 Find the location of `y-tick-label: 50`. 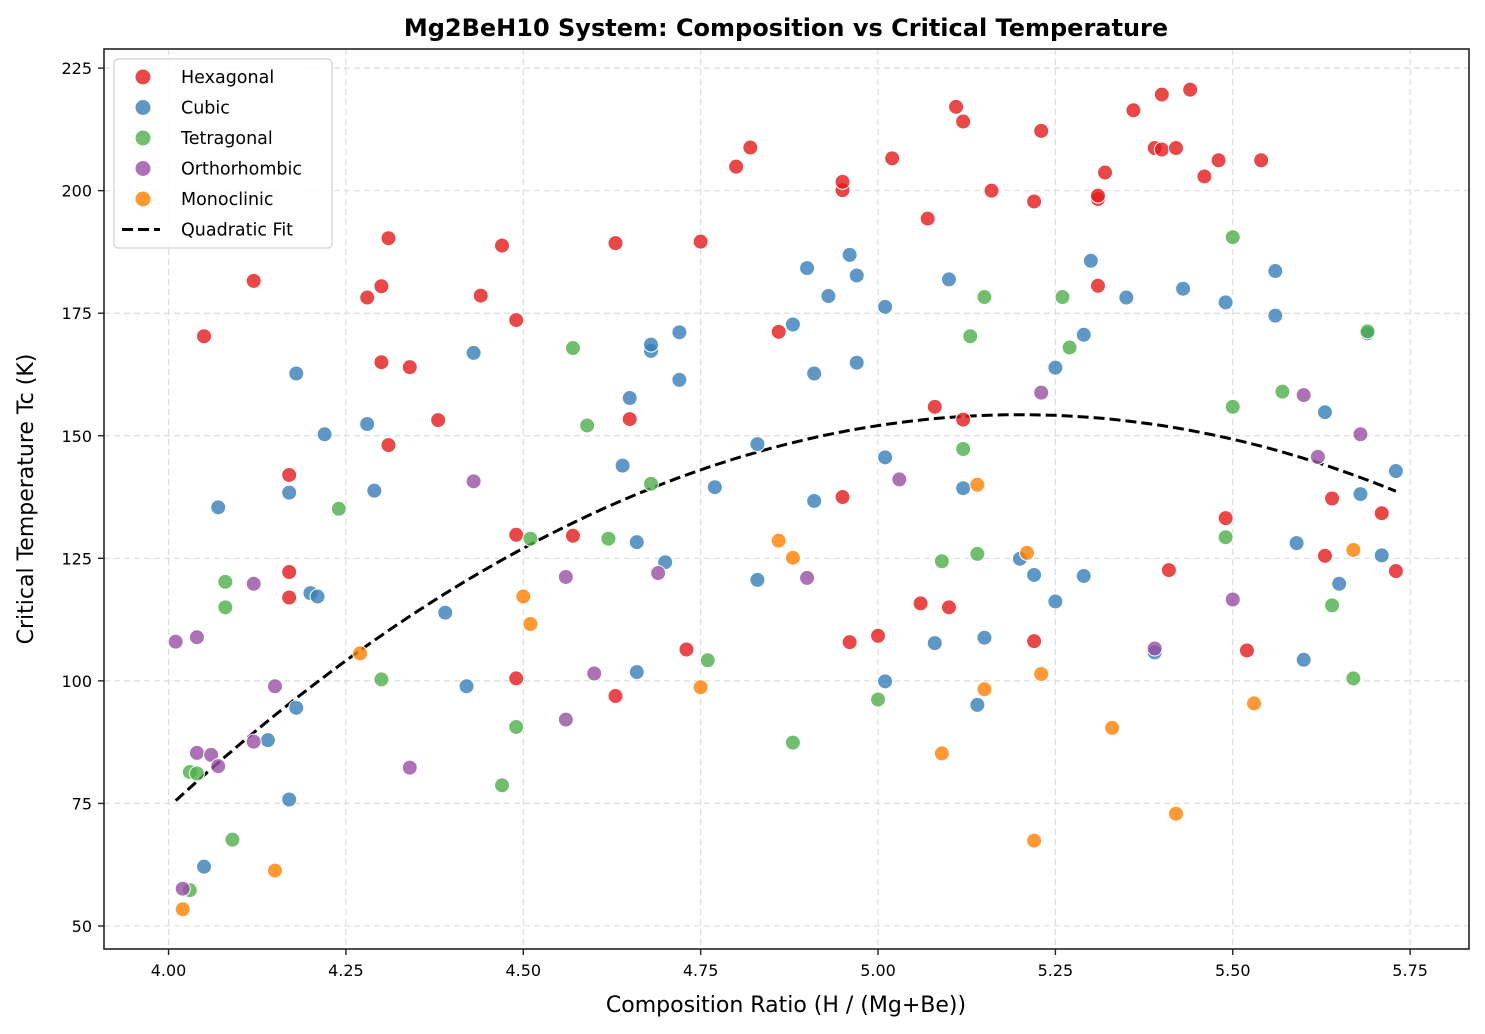

y-tick-label: 50 is located at coordinates (82, 926).